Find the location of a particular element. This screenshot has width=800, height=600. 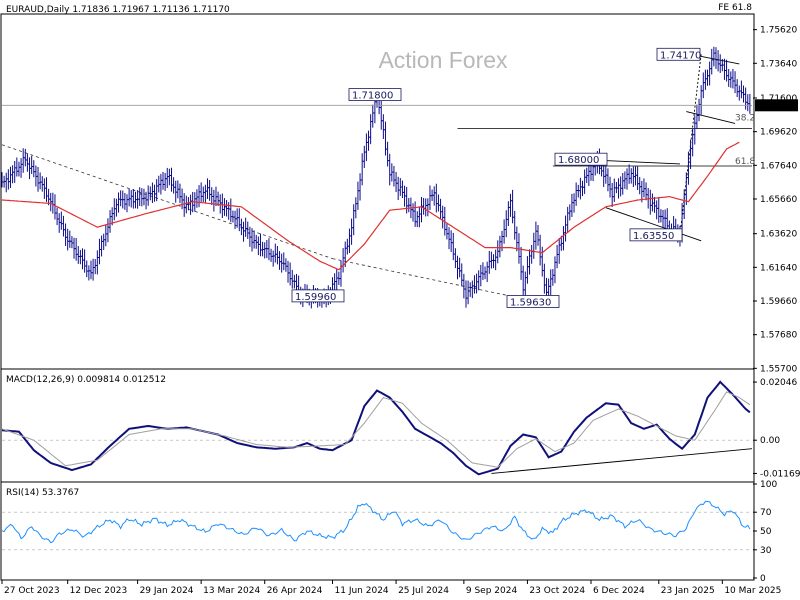

x-tick-label: 25 Jul 2024 is located at coordinates (423, 591).